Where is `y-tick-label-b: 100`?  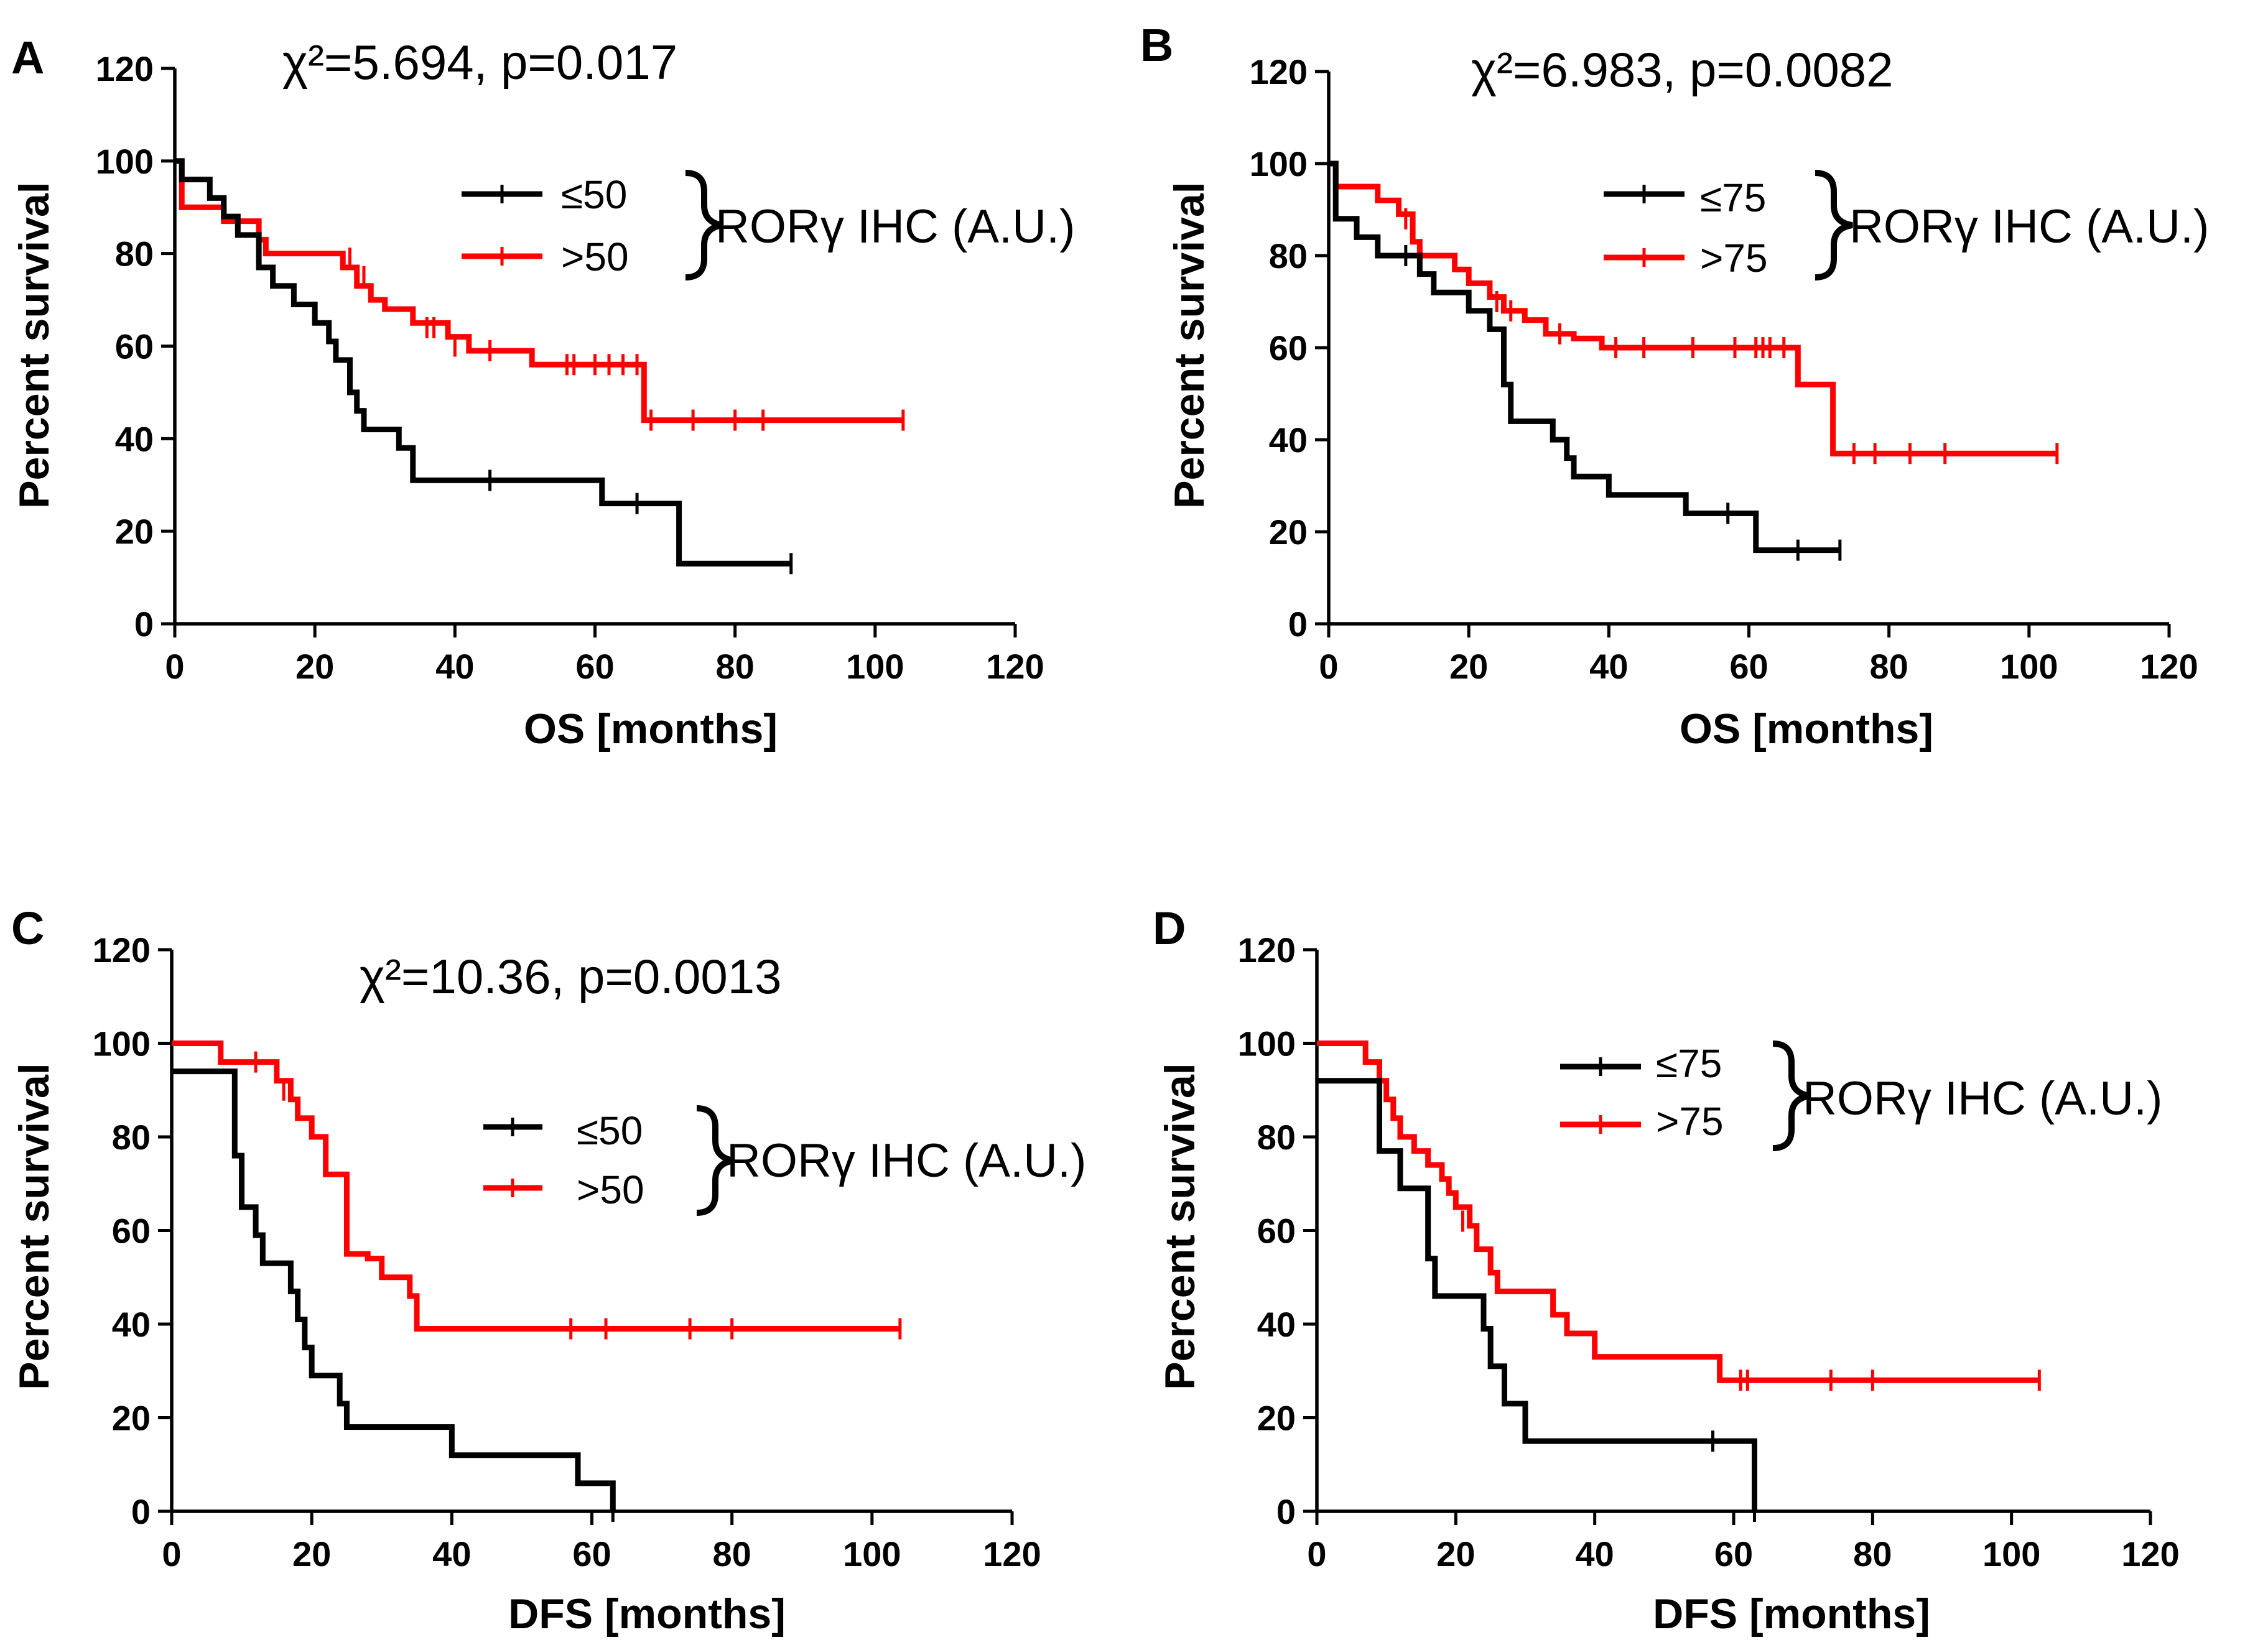
y-tick-label-b: 100 is located at coordinates (1279, 163).